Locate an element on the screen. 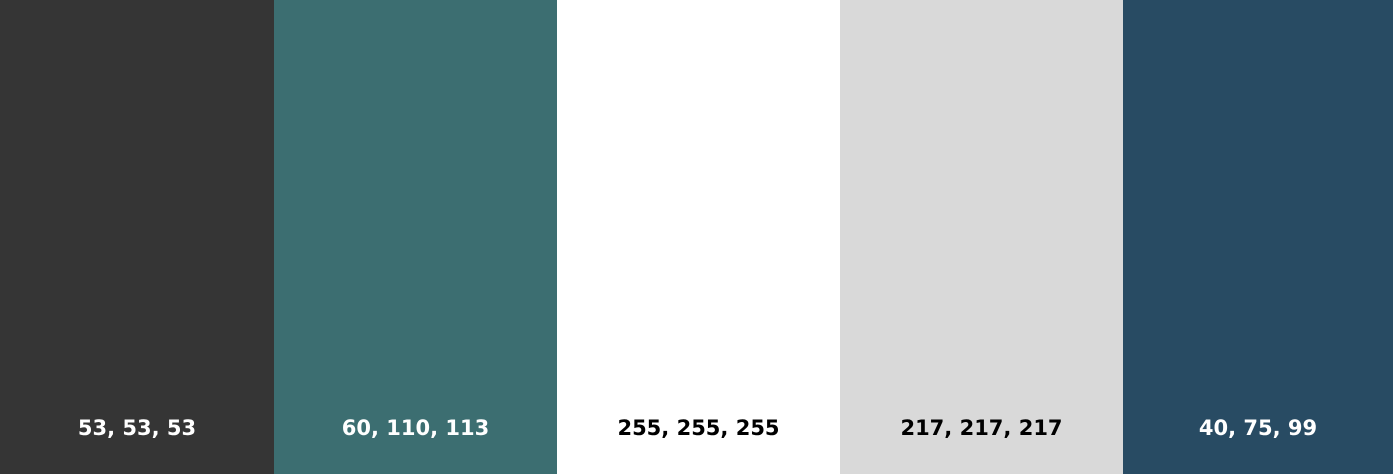 This screenshot has width=1393, height=474. swatch-rgb-label: 53, 53, 53 is located at coordinates (137, 428).